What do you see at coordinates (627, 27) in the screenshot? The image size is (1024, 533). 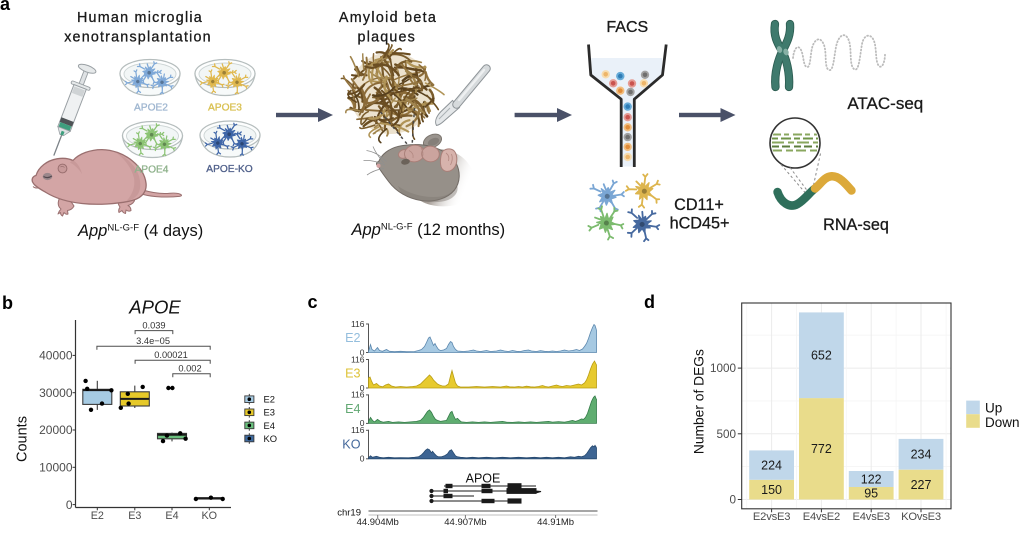 I see `svg-text: FACS` at bounding box center [627, 27].